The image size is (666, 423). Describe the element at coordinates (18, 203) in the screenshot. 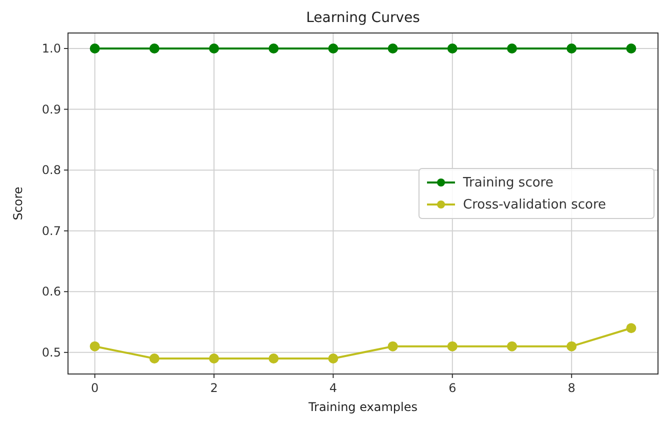

I see `y-axis-title: Score` at that location.